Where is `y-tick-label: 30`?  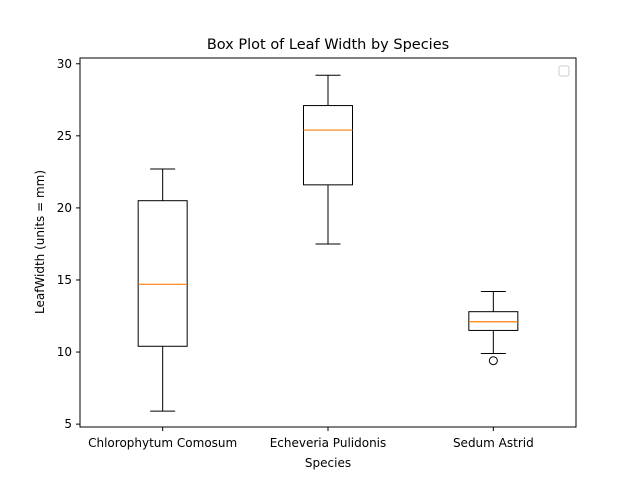 y-tick-label: 30 is located at coordinates (64, 64).